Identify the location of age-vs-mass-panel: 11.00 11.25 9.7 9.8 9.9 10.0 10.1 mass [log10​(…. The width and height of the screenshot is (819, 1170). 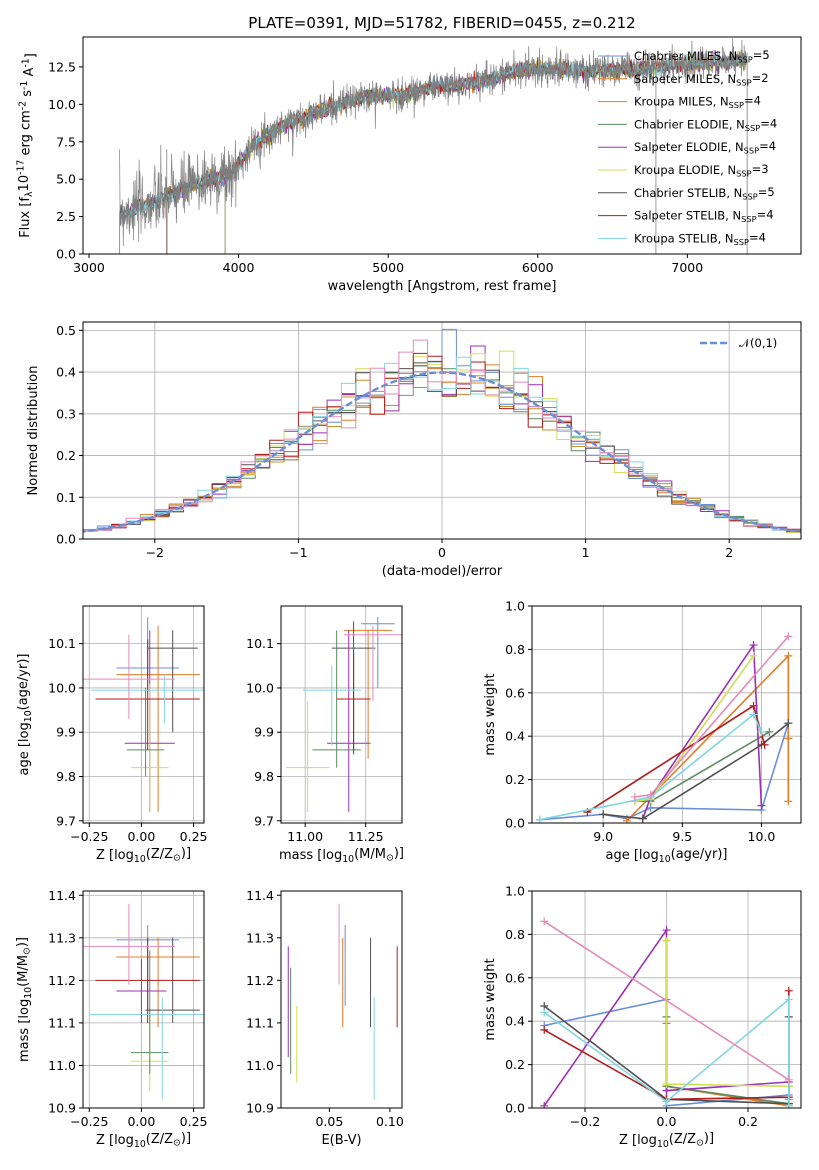
(325, 735).